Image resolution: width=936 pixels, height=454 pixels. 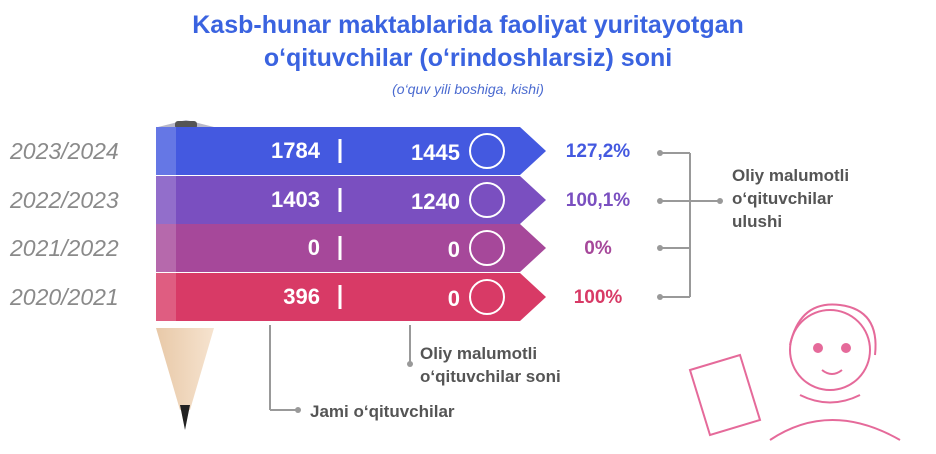 What do you see at coordinates (783, 198) in the screenshot?
I see `legend-share-line2: o‘qituvchilar` at bounding box center [783, 198].